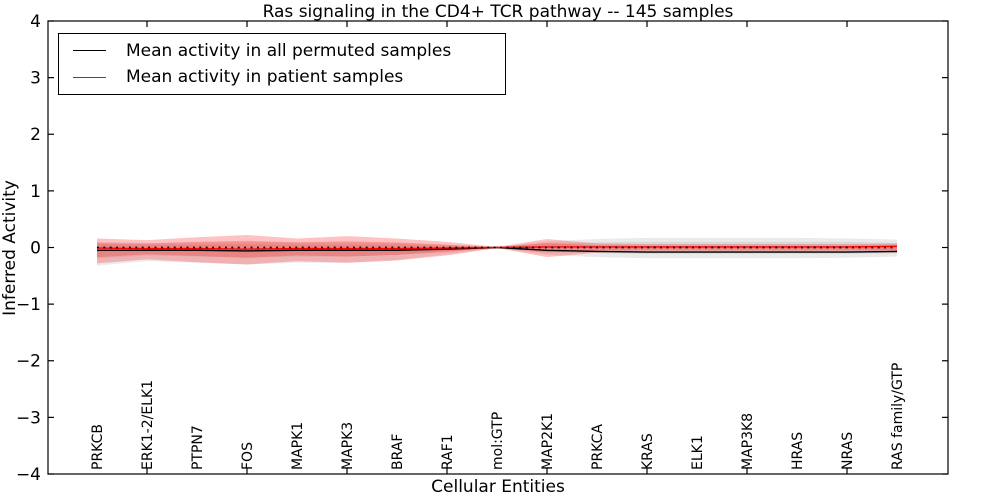  I want to click on y-tick-label: 1, so click(35, 192).